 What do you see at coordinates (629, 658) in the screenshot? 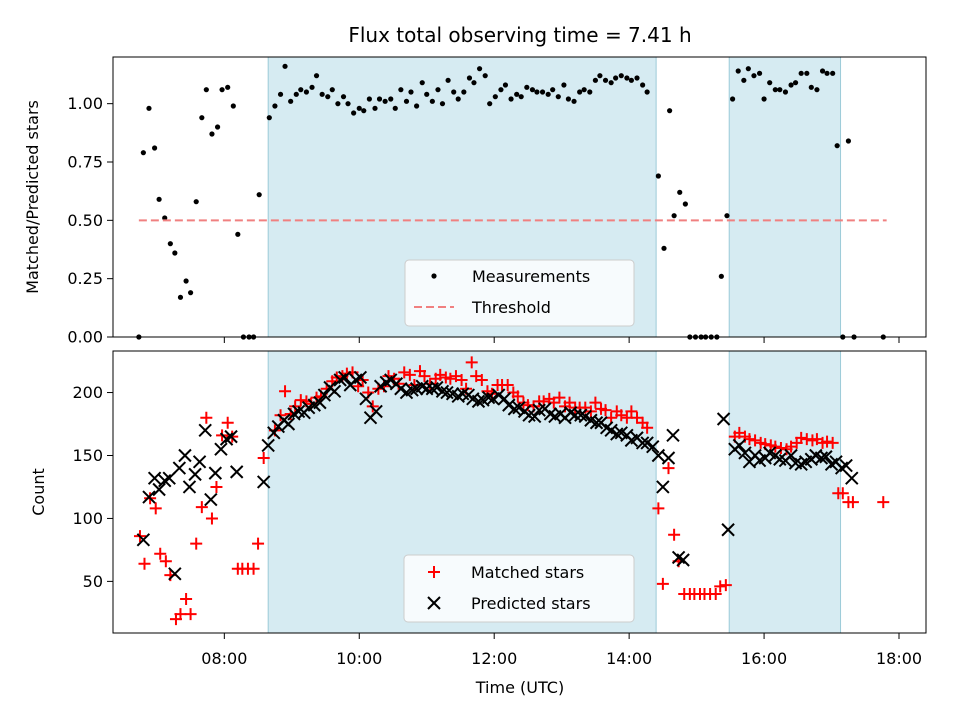
I see `x-tick-label: 14:00` at bounding box center [629, 658].